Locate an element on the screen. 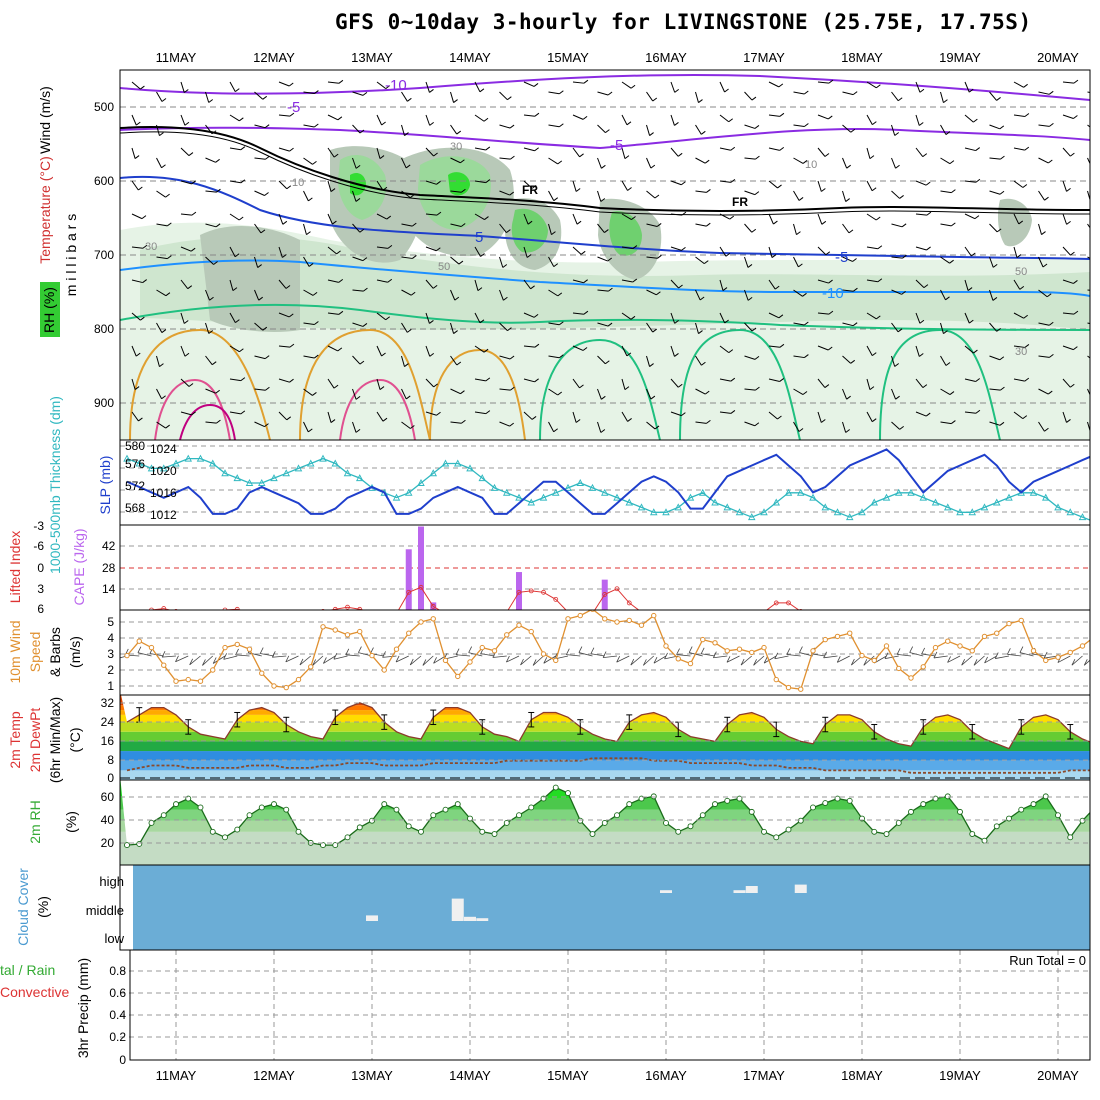 Image resolution: width=1100 pixels, height=1100 pixels. temp-tick: 32 is located at coordinates (108, 703).